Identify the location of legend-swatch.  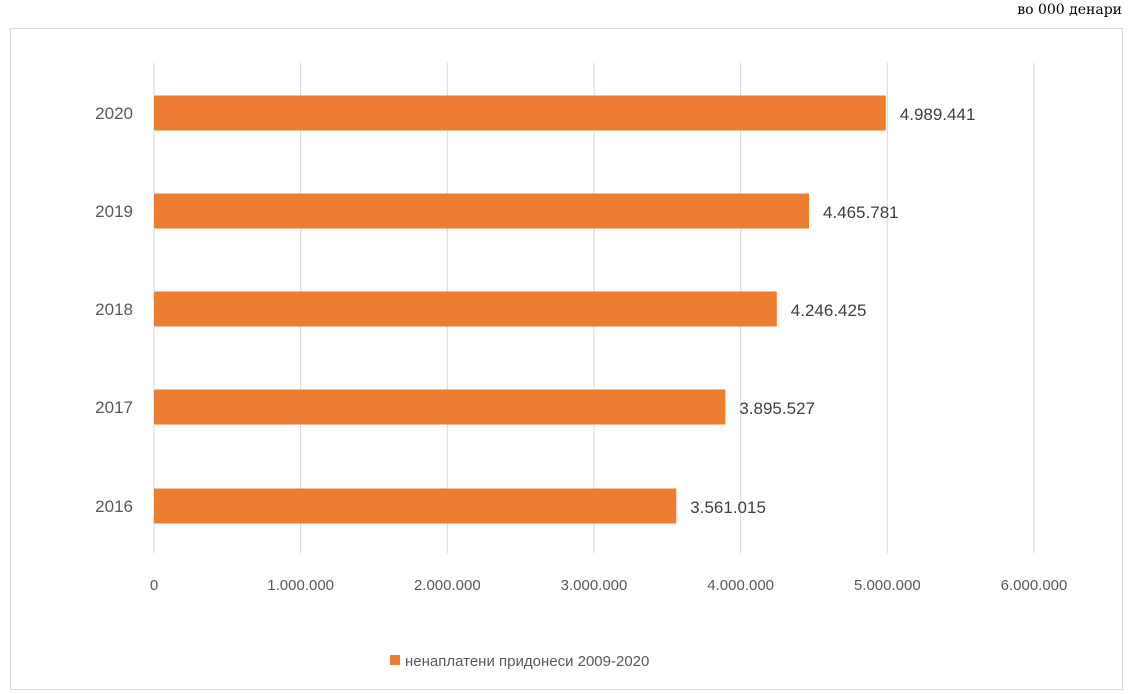
(395, 660).